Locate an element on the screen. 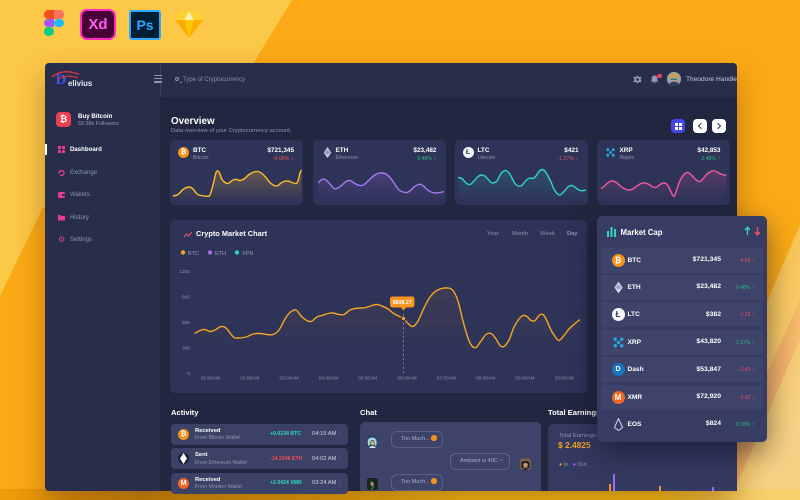 Image resolution: width=800 pixels, height=500 pixels. svg-text: 1200 is located at coordinates (184, 272).